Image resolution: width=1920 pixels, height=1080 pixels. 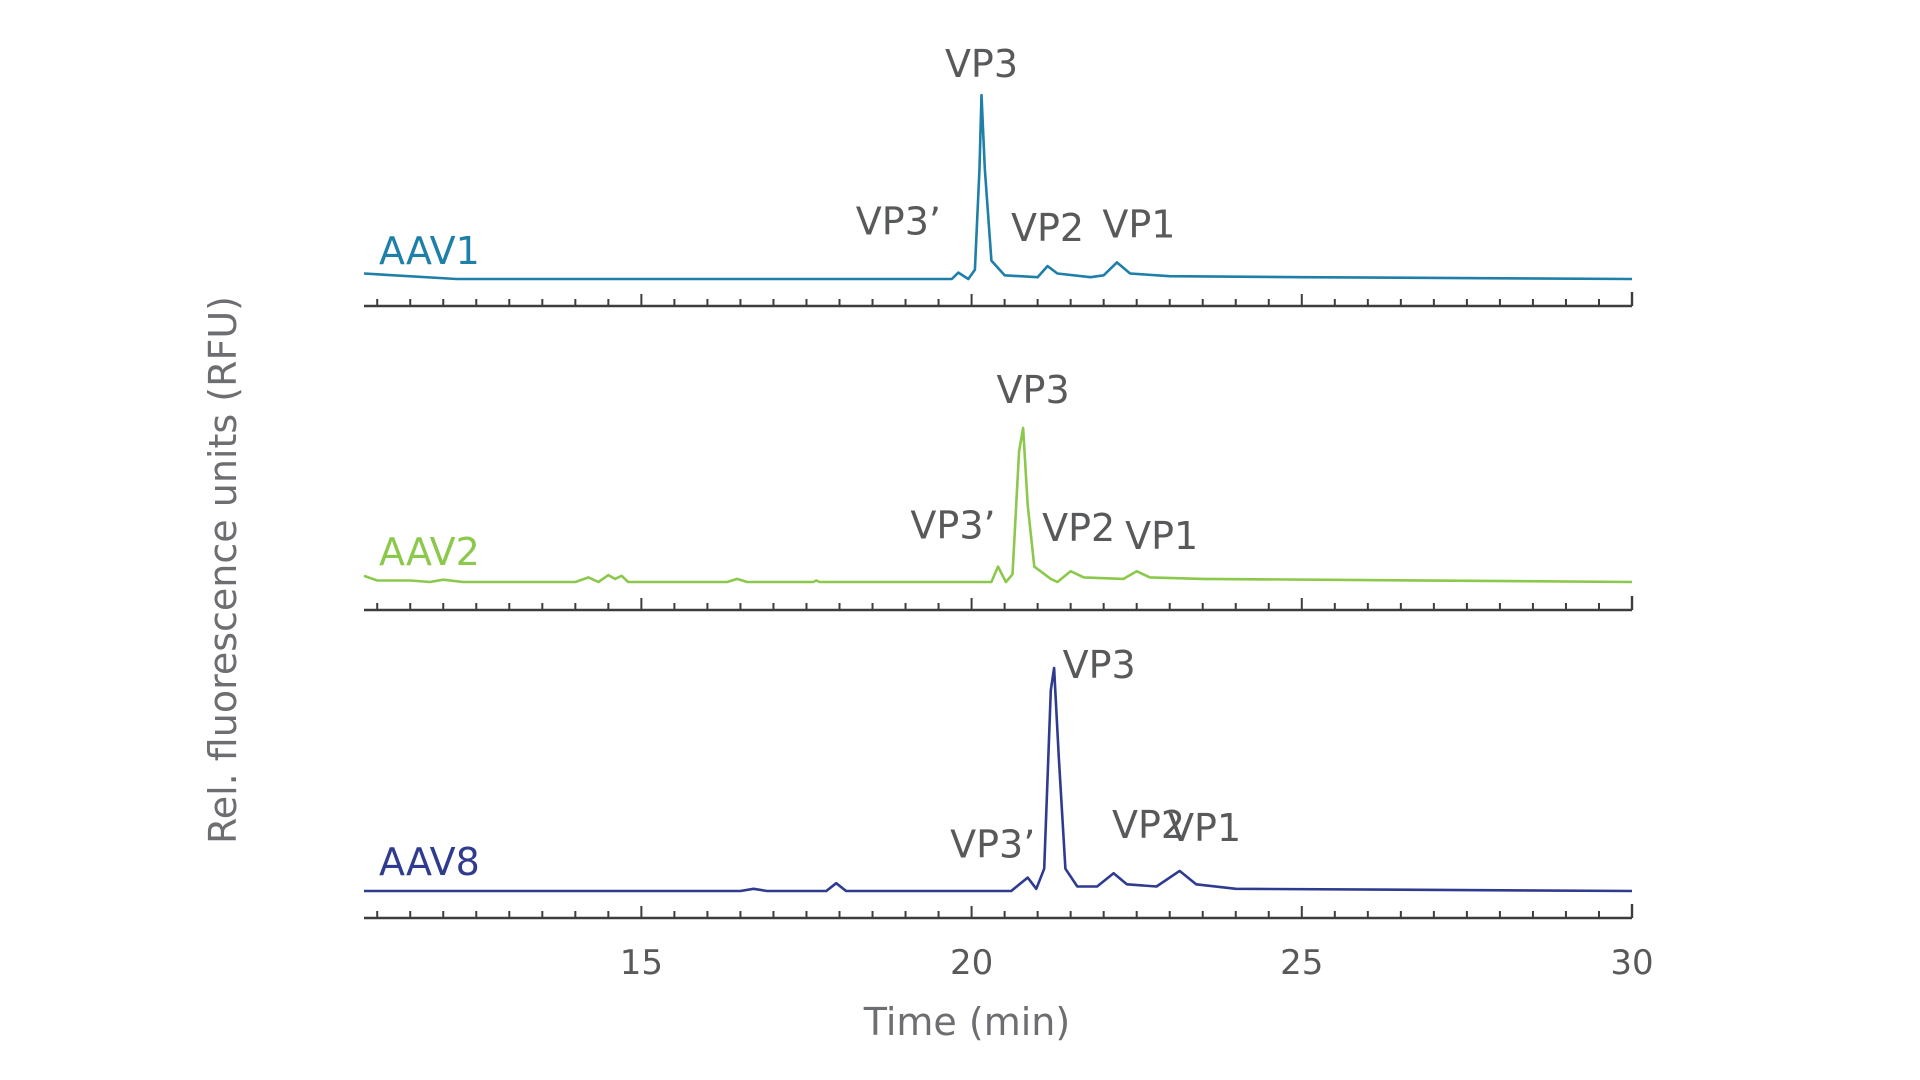 I want to click on x-tick-label: 30, so click(x=1631, y=963).